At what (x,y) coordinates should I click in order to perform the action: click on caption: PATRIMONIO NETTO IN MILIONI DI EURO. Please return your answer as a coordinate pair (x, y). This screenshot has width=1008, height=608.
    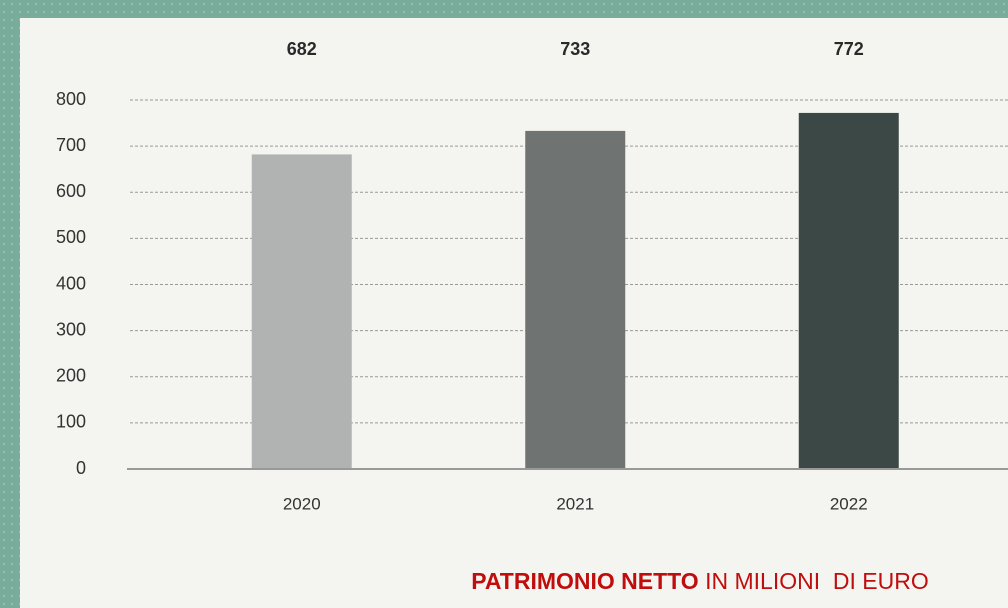
    Looking at the image, I should click on (699, 581).